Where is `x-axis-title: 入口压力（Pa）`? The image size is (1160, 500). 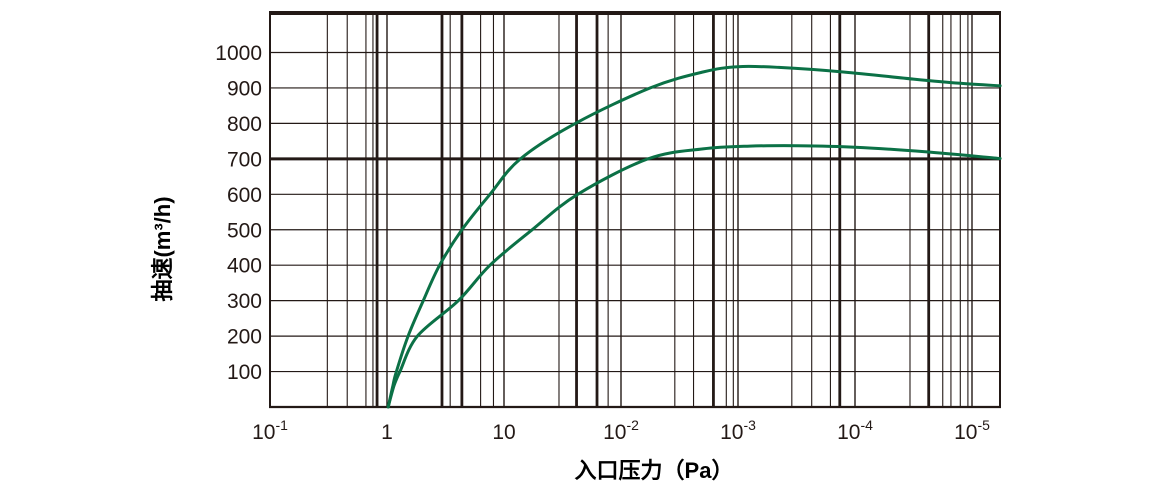
x-axis-title: 入口压力（Pa） is located at coordinates (654, 470).